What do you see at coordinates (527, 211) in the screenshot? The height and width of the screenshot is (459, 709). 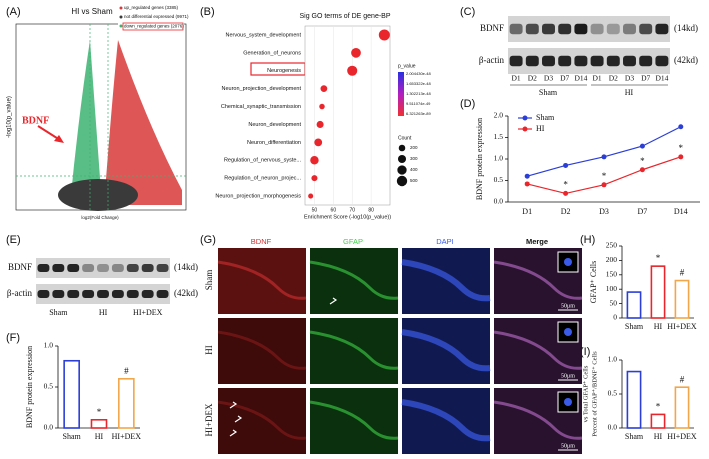 I see `x-tick-label: D1` at bounding box center [527, 211].